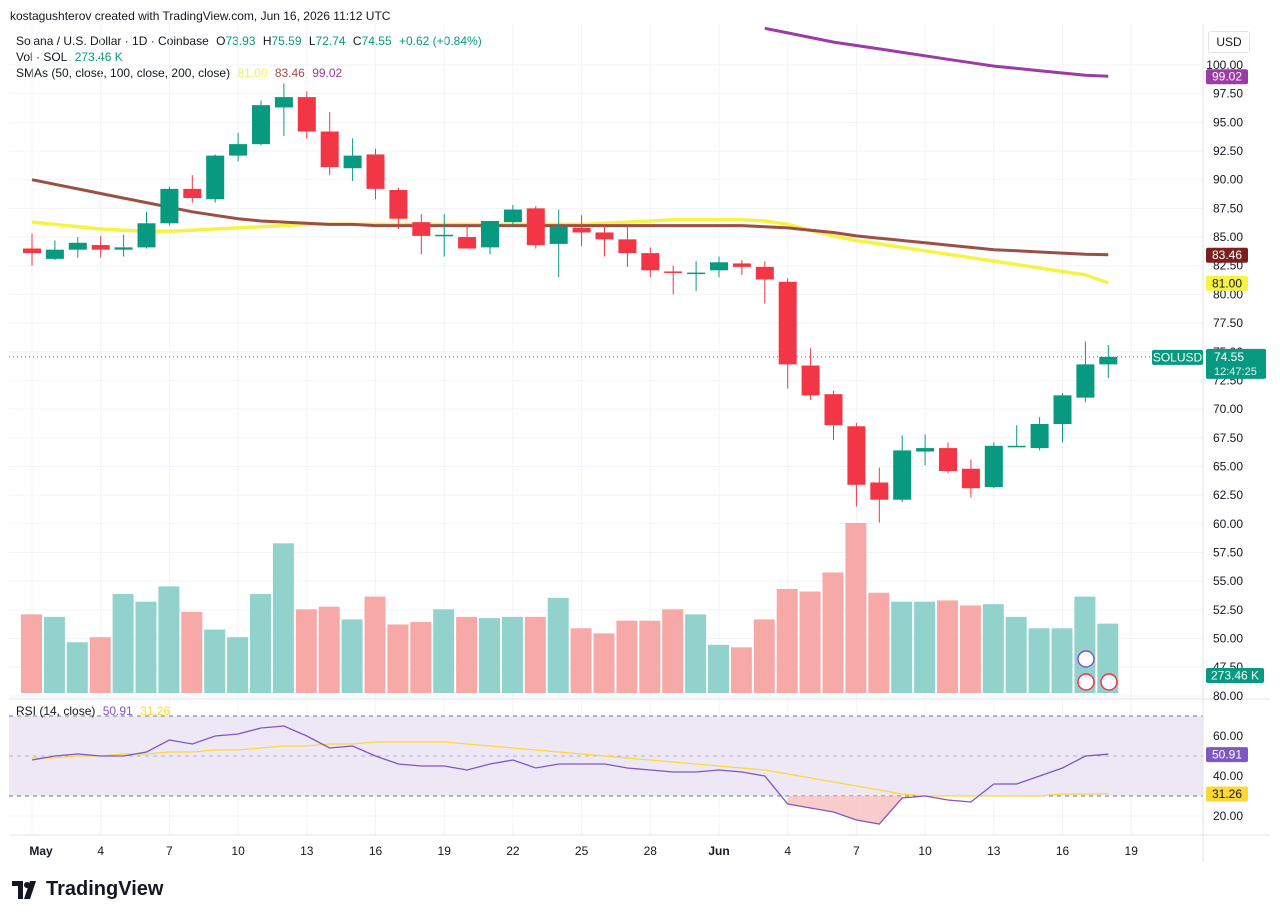  Describe the element at coordinates (357, 41) in the screenshot. I see `close-label: C` at that location.